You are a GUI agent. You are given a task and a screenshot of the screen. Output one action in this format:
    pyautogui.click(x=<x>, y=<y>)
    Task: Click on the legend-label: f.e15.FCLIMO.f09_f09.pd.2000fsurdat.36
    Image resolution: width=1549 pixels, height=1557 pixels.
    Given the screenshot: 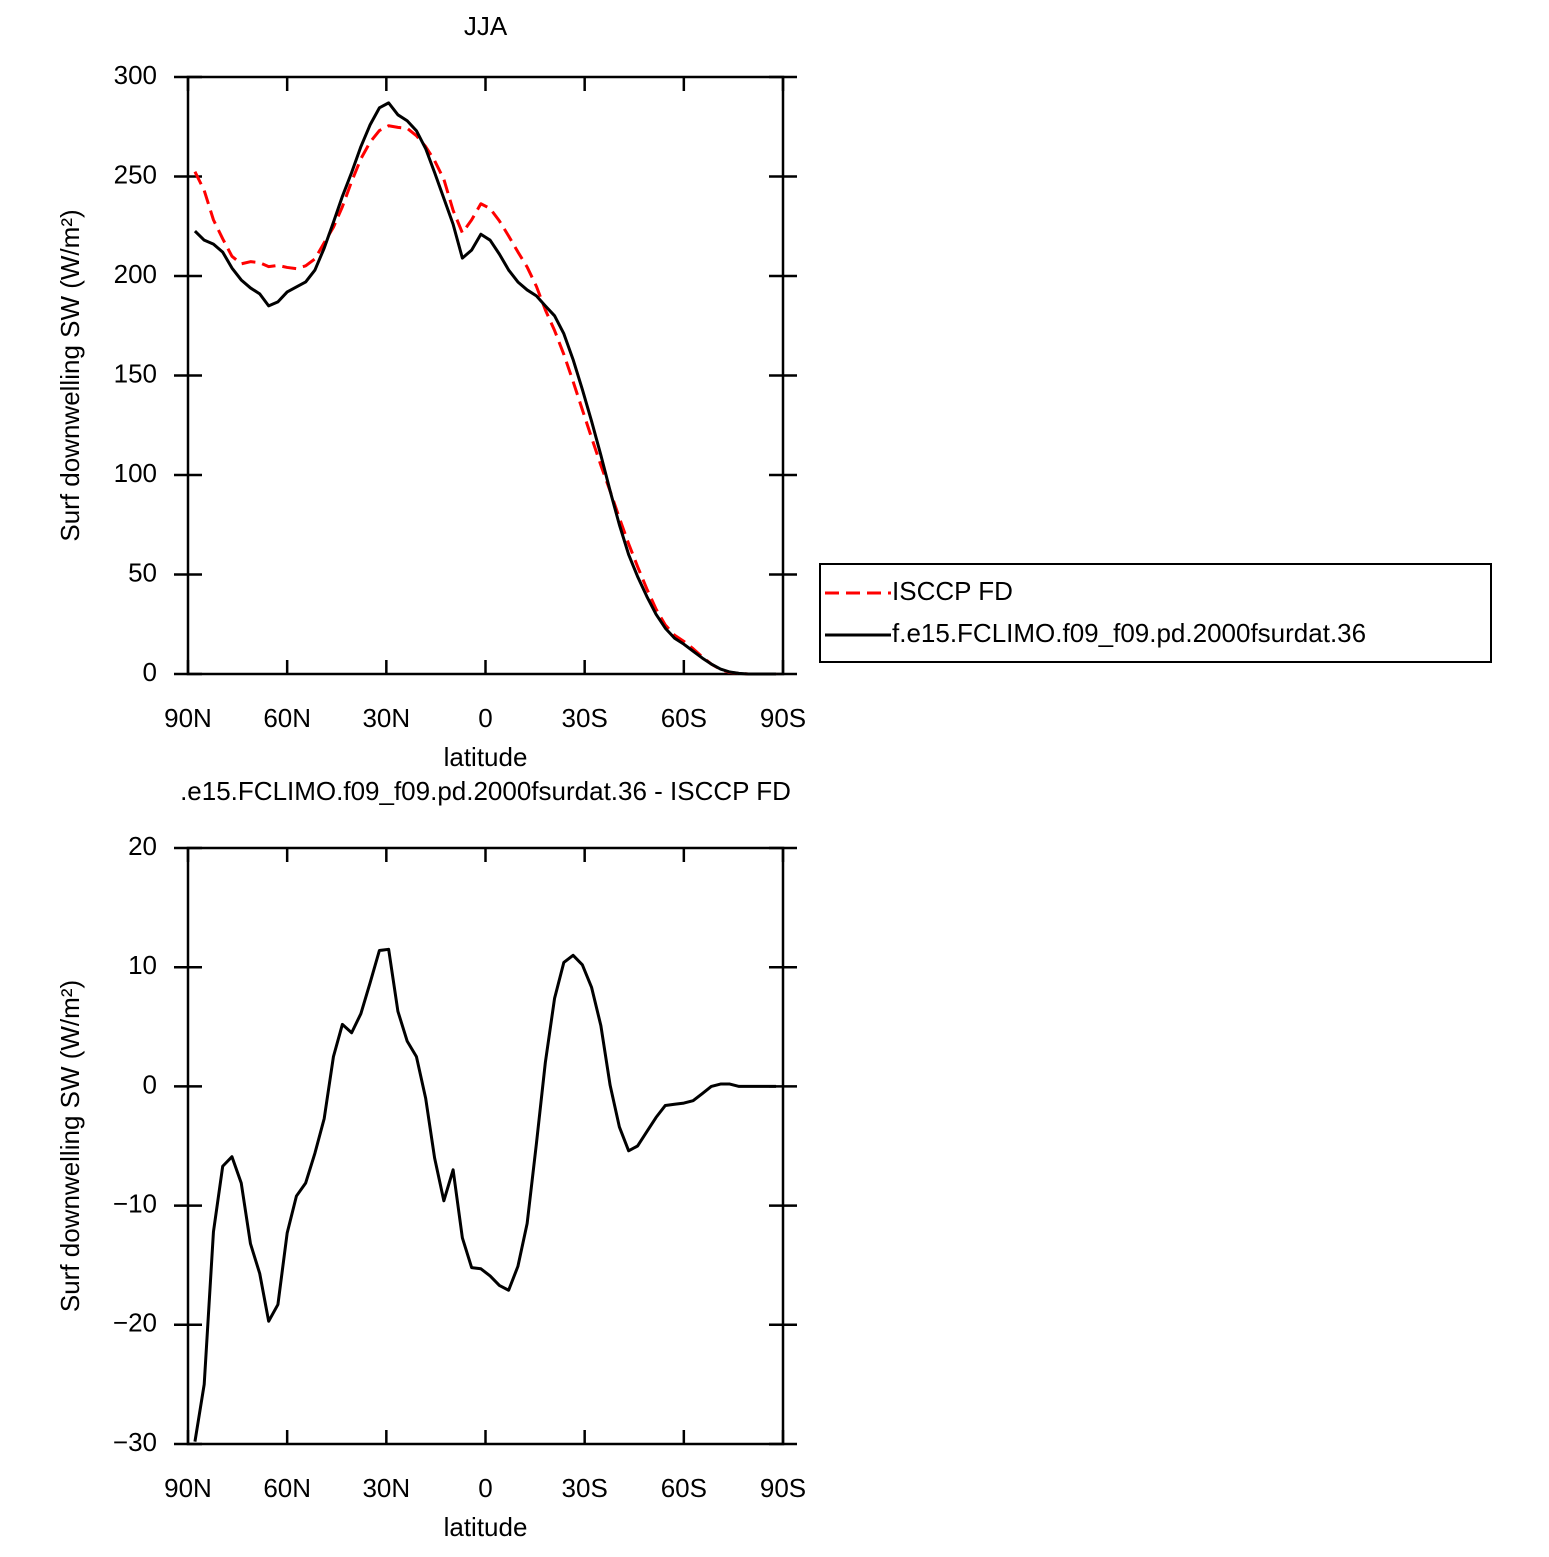 What is the action you would take?
    pyautogui.click(x=1129, y=633)
    